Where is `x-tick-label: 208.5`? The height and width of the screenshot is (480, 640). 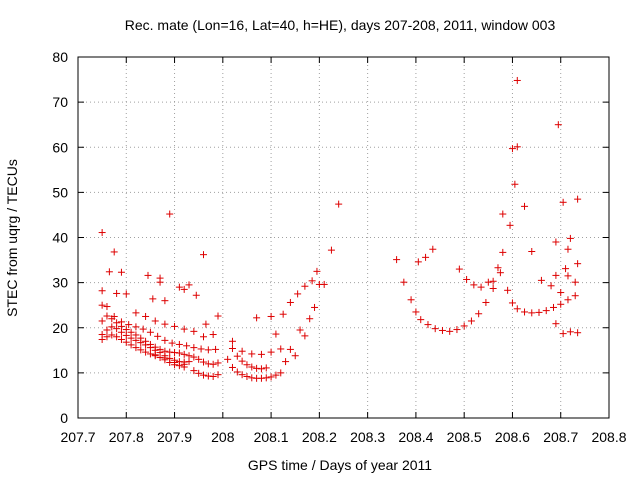
x-tick-label: 208.5 is located at coordinates (464, 437).